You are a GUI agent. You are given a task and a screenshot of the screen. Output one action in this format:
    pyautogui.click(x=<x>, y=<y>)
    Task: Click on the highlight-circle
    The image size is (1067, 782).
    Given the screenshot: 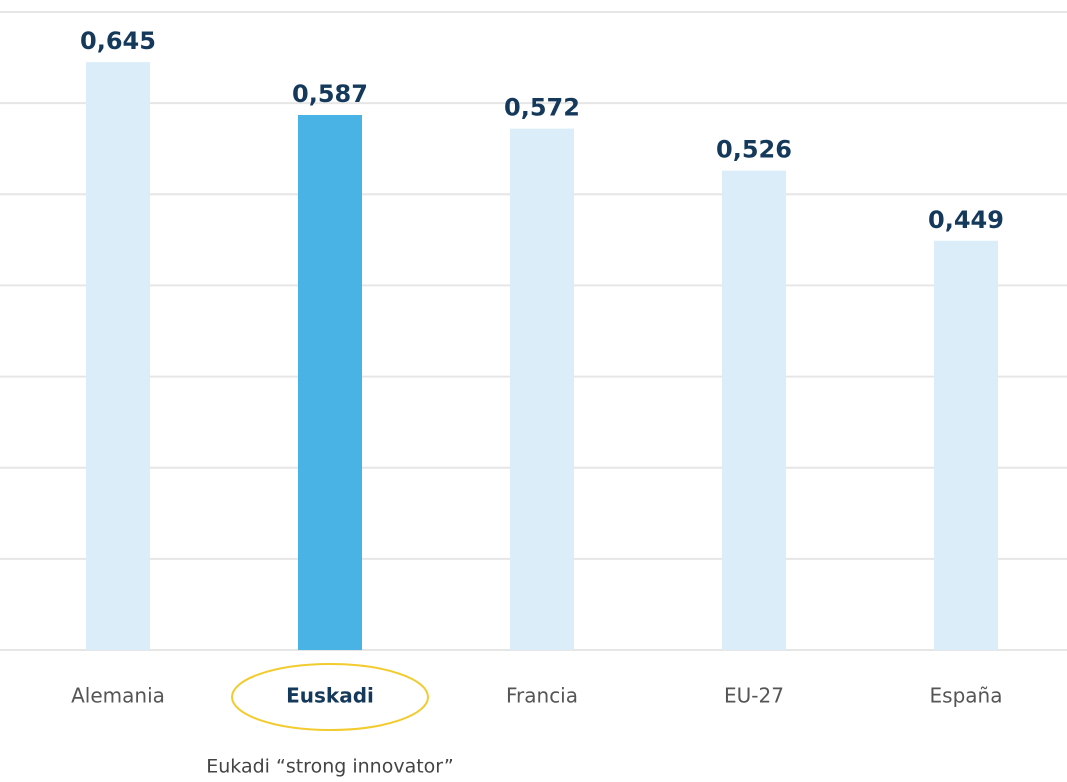 What is the action you would take?
    pyautogui.click(x=330, y=697)
    